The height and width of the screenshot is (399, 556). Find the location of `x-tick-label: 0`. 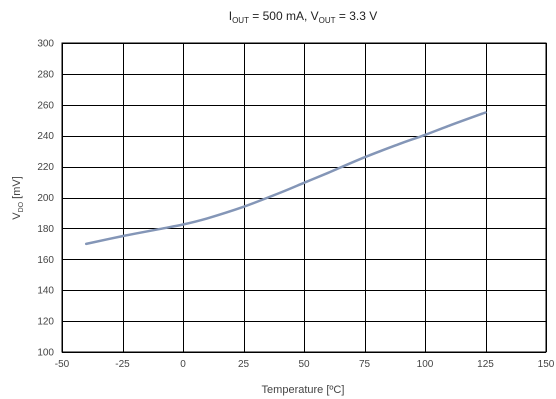

x-tick-label: 0 is located at coordinates (183, 364).